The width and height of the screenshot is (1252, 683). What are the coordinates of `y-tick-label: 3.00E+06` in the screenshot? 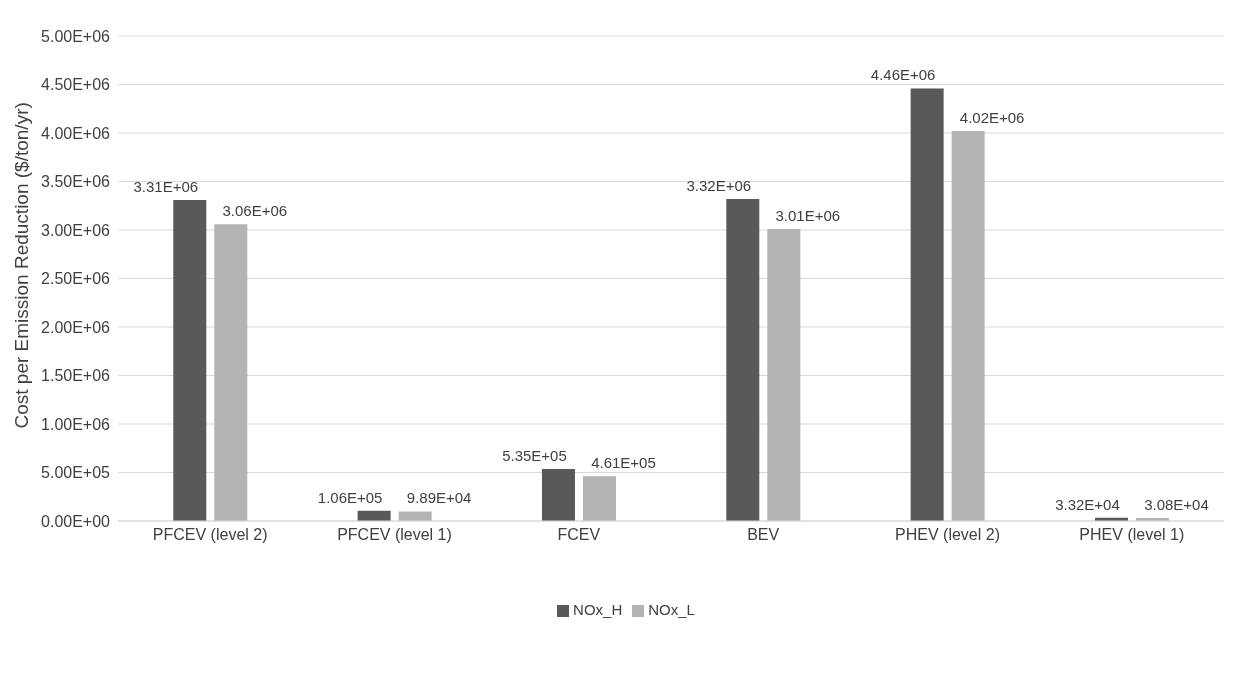 It's located at (76, 230).